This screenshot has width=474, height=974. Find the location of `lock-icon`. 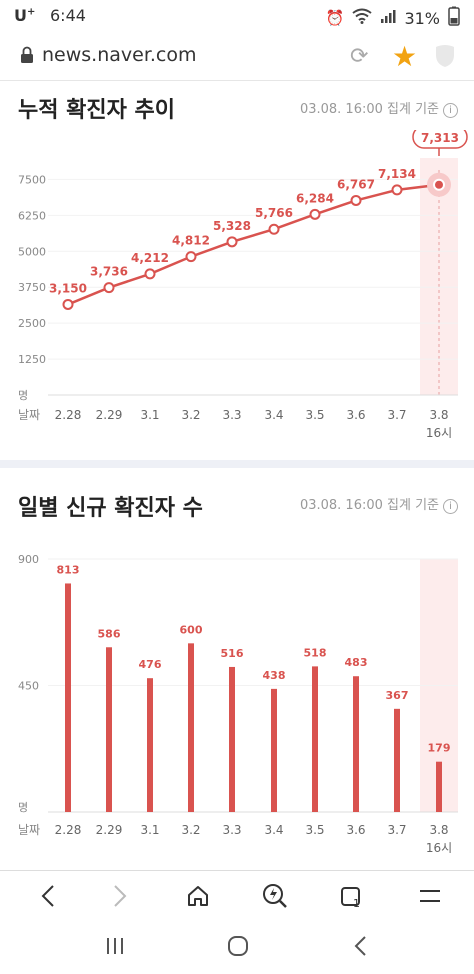

lock-icon is located at coordinates (27, 55).